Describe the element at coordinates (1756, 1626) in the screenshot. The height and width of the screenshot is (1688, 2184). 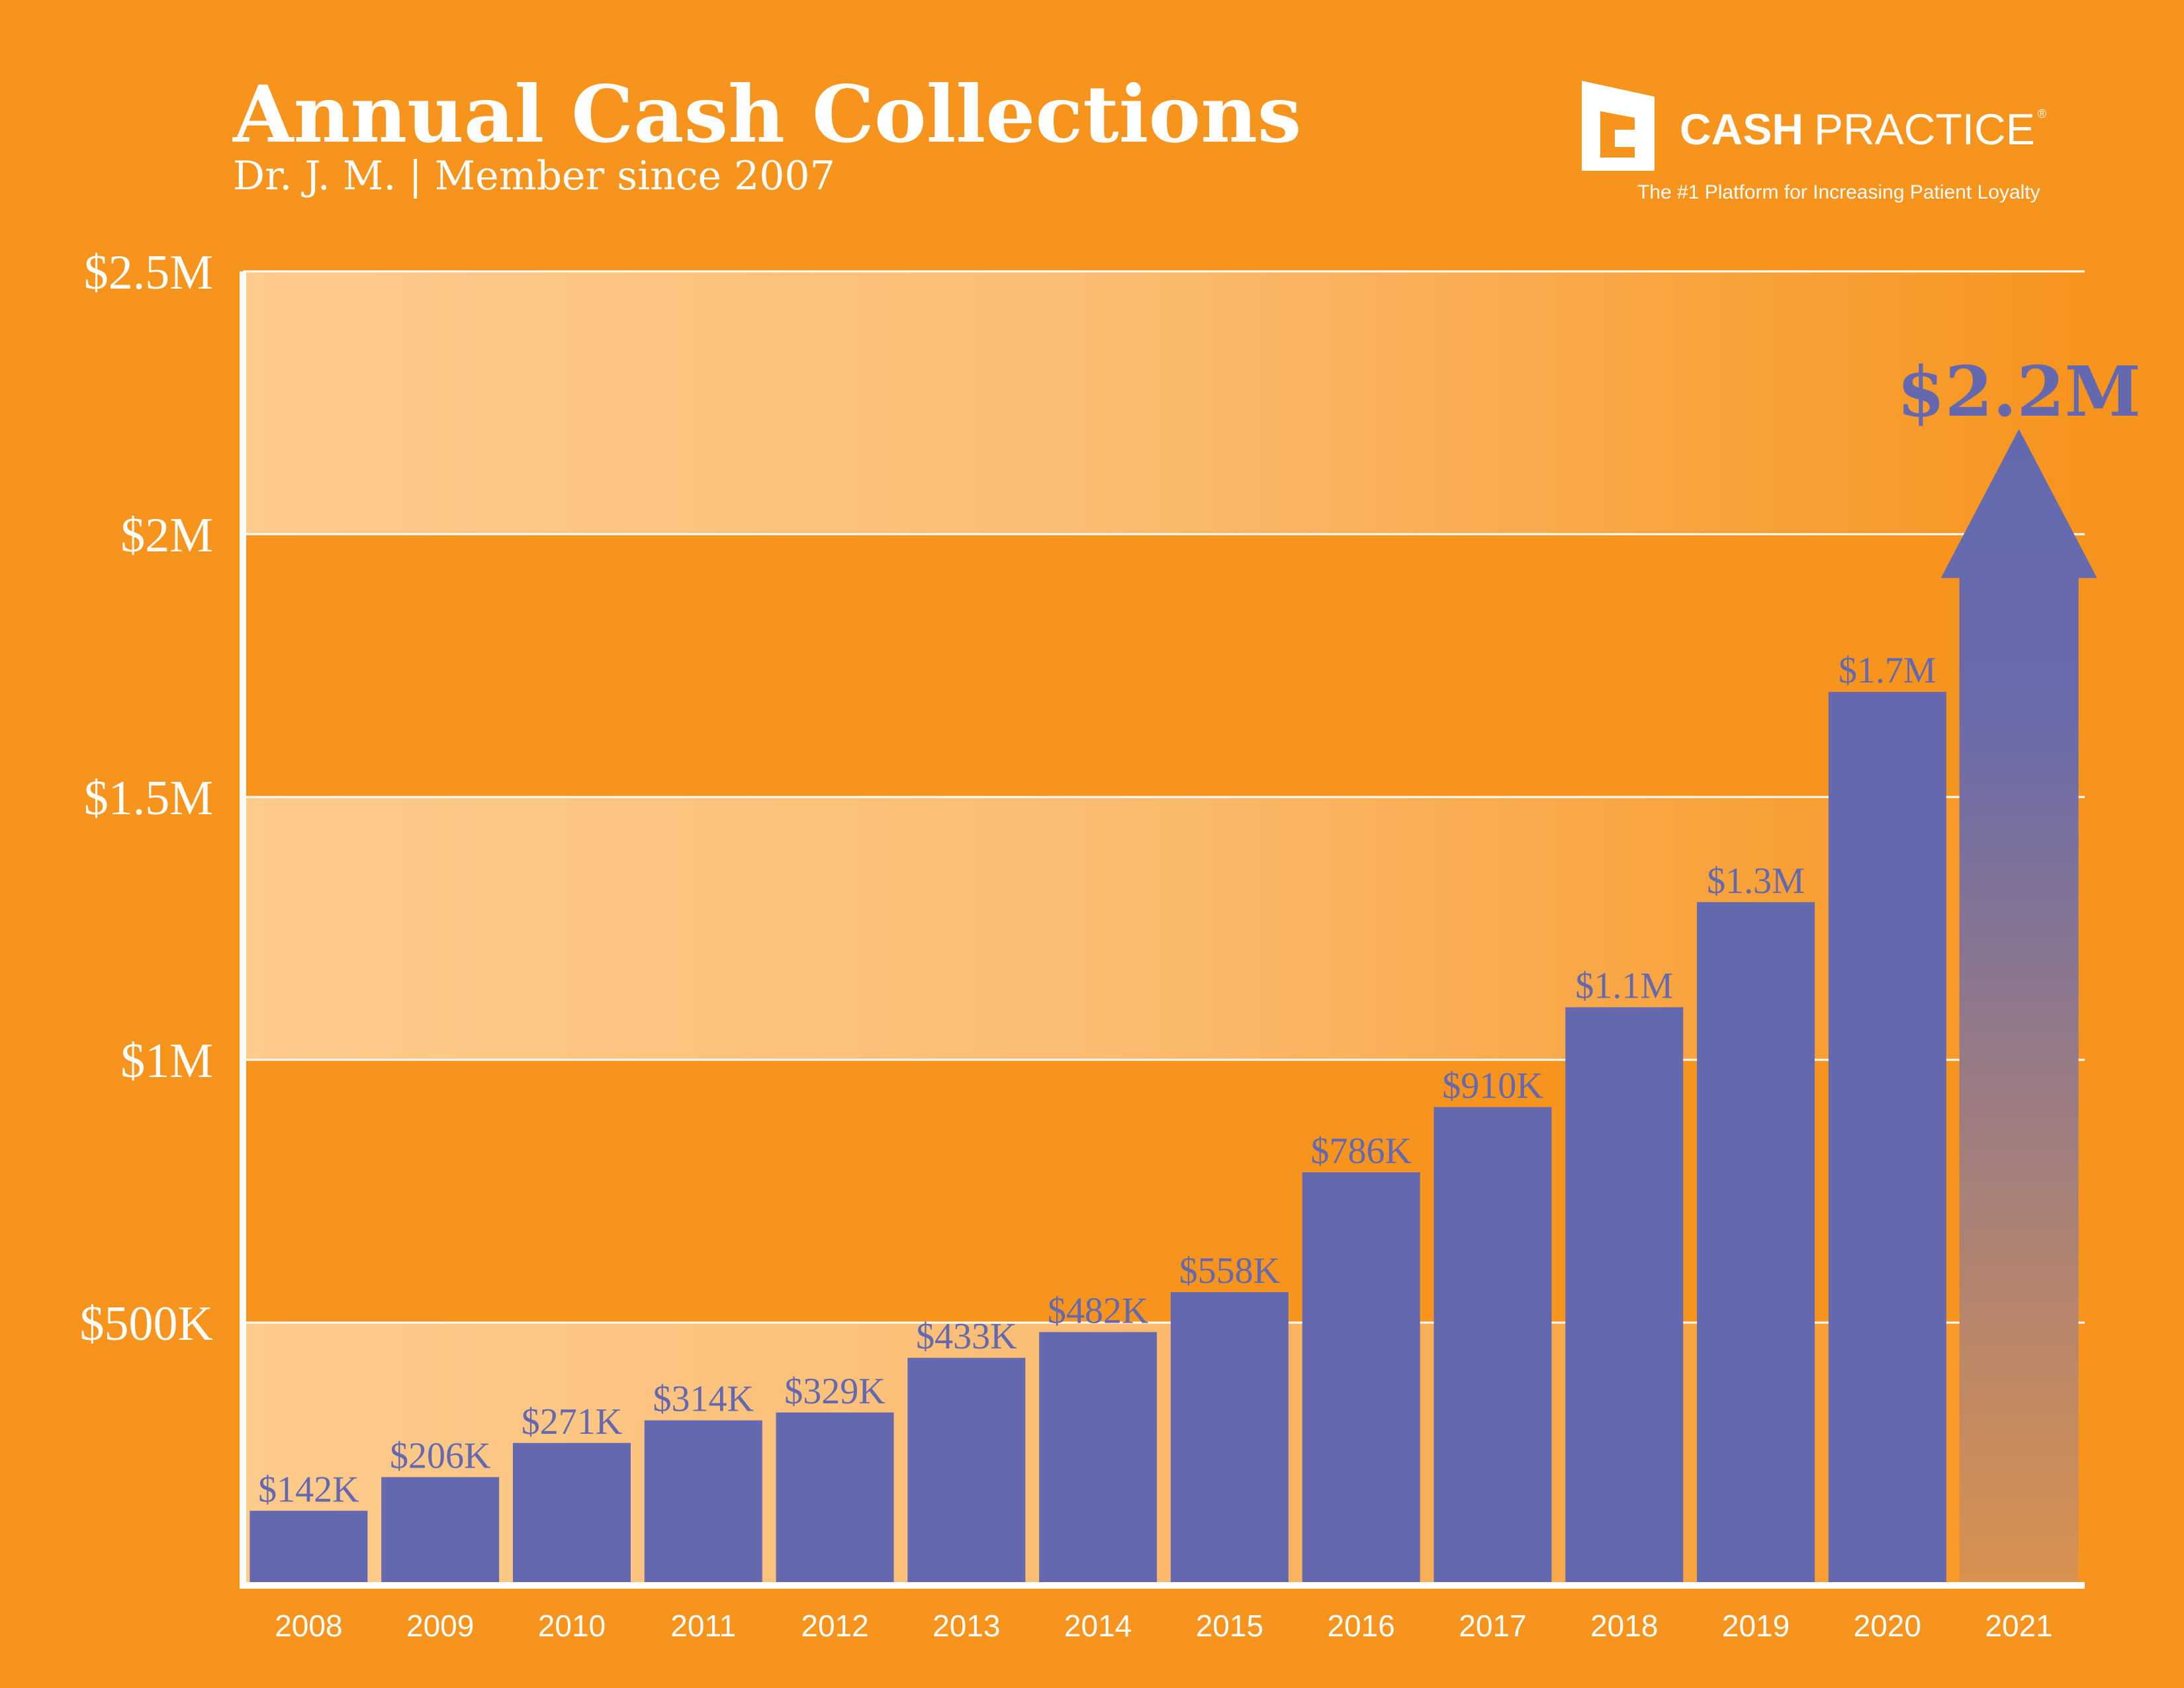
I see `x-tick-label: 2019` at that location.